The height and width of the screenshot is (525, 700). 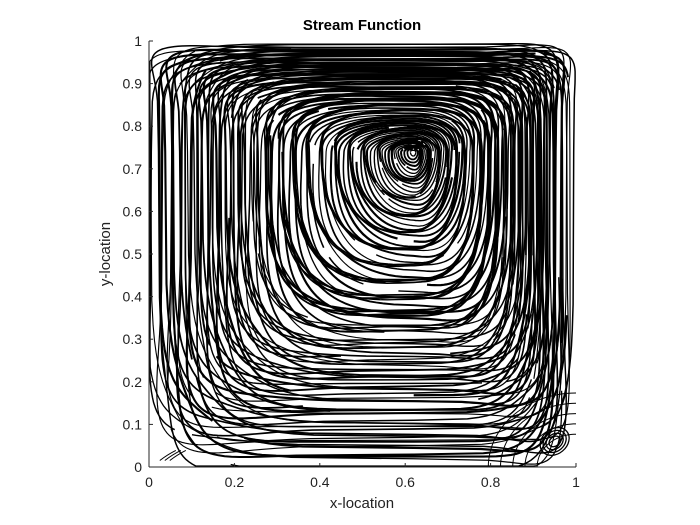 What do you see at coordinates (133, 126) in the screenshot?
I see `y-tick-label: 0.8` at bounding box center [133, 126].